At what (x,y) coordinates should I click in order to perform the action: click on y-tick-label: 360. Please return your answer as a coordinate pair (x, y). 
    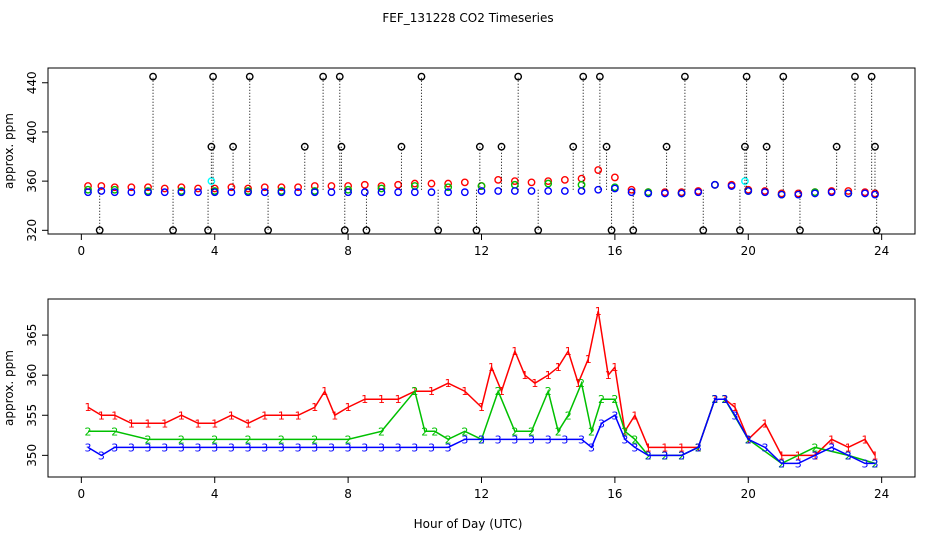
    Looking at the image, I should click on (32, 181).